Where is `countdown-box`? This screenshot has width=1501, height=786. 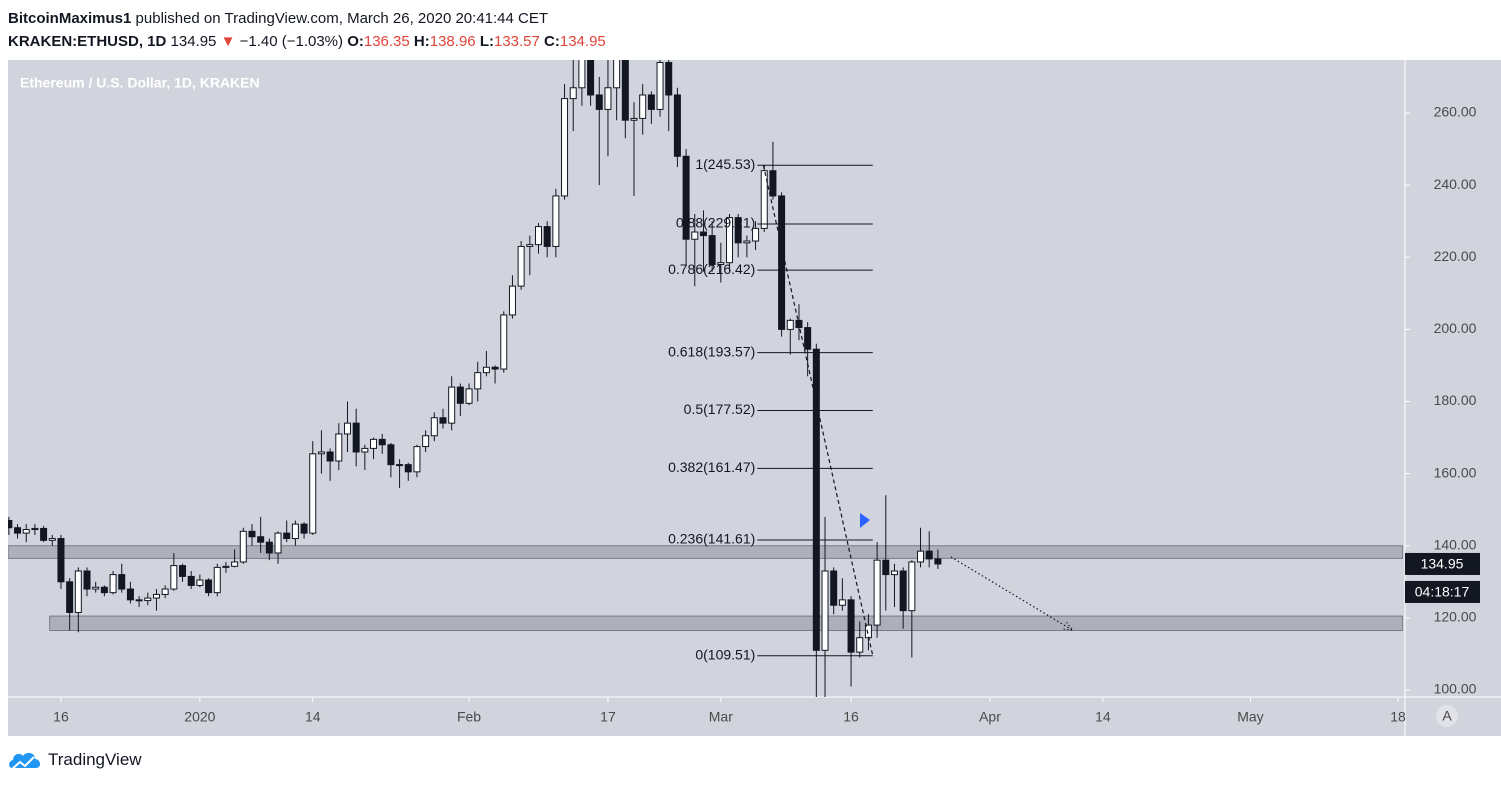 countdown-box is located at coordinates (1442, 591).